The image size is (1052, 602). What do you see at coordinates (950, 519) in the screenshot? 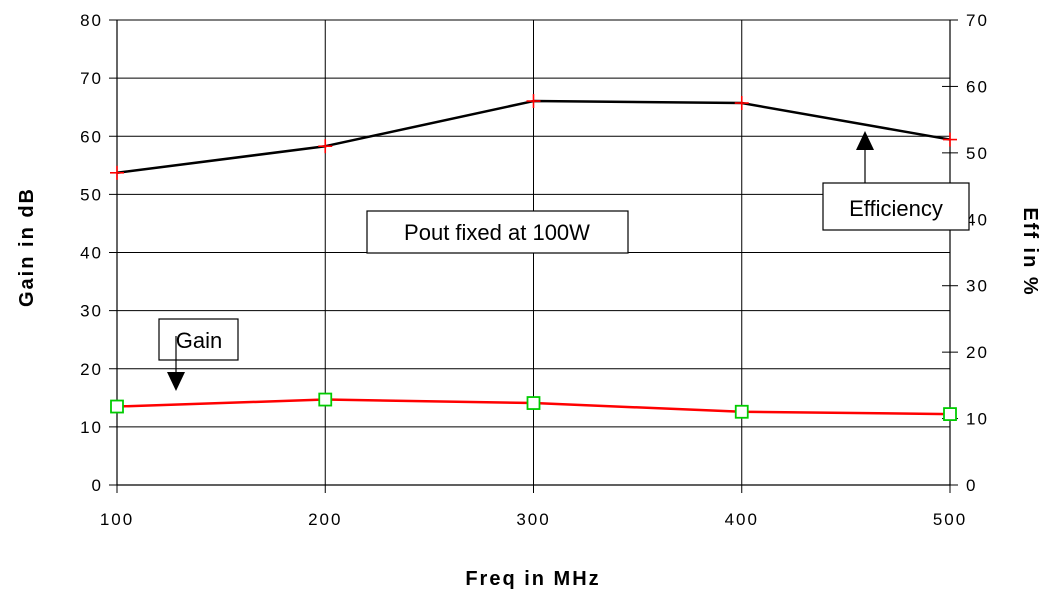
I see `x-tick-label: 500` at bounding box center [950, 519].